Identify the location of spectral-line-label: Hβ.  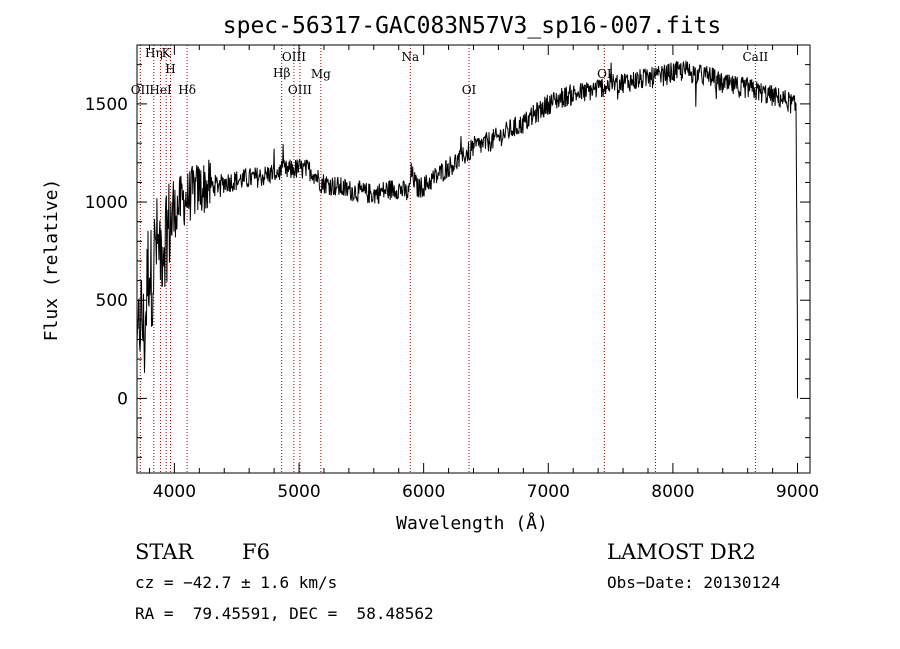
(281, 73).